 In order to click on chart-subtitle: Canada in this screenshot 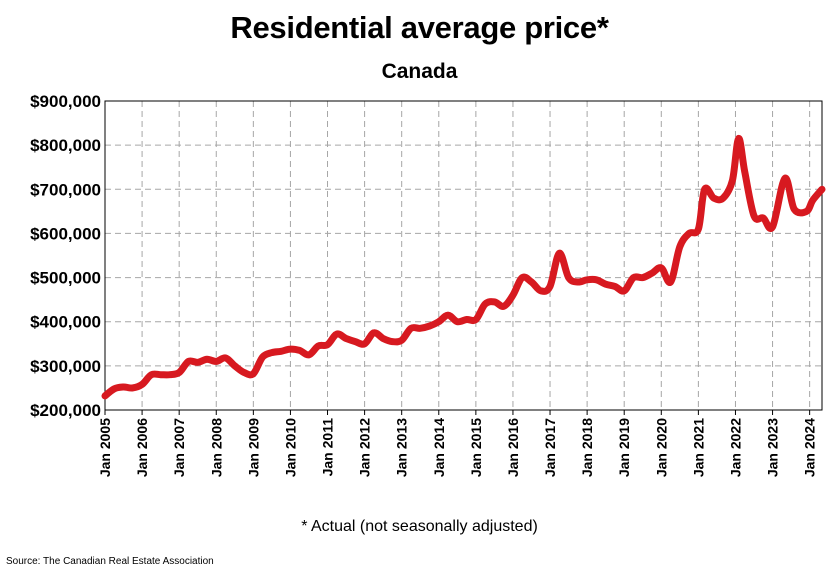, I will do `click(419, 71)`.